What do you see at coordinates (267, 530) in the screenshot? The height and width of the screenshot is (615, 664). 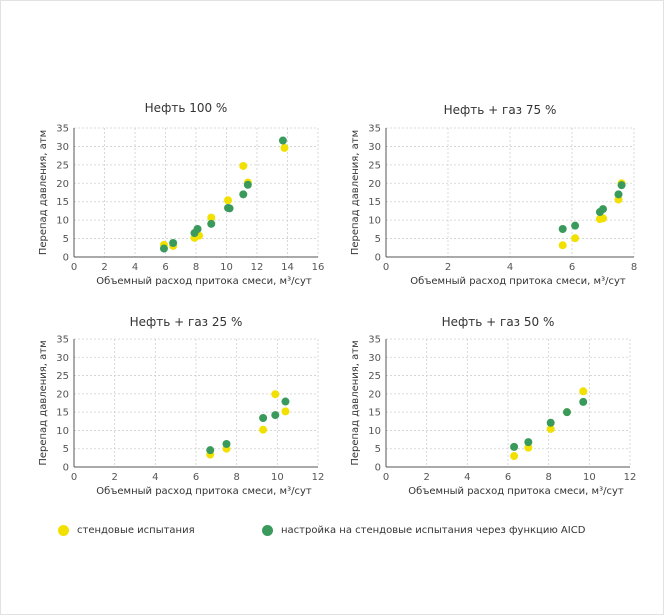 I see `legend-marker-green` at bounding box center [267, 530].